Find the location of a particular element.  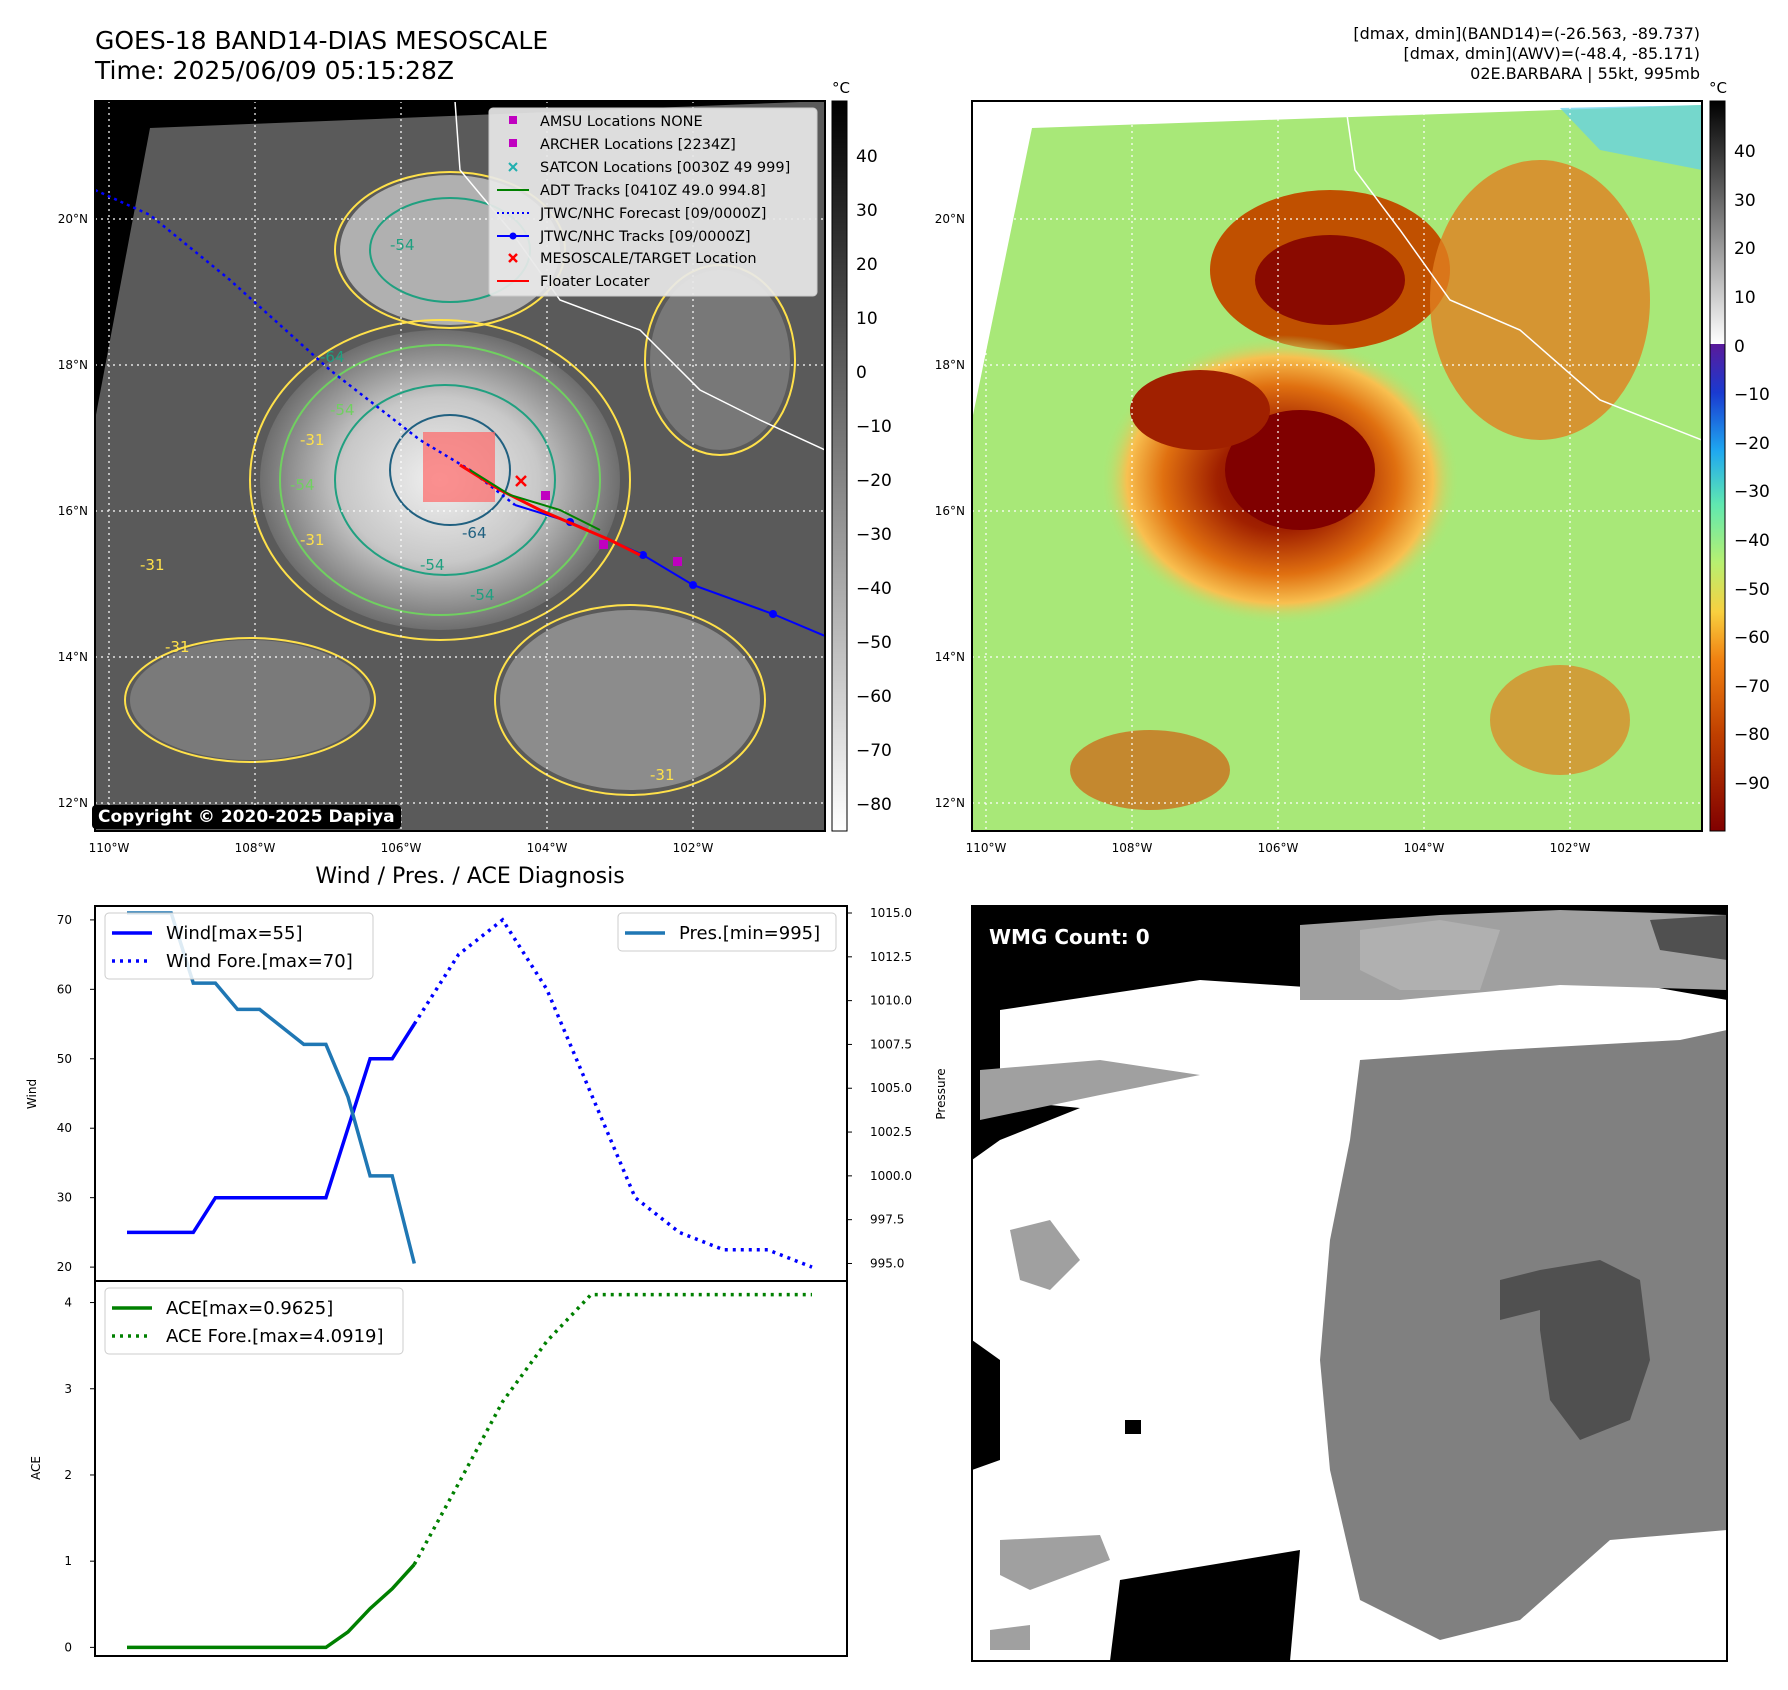

ace-series-observed is located at coordinates (271, 1606).